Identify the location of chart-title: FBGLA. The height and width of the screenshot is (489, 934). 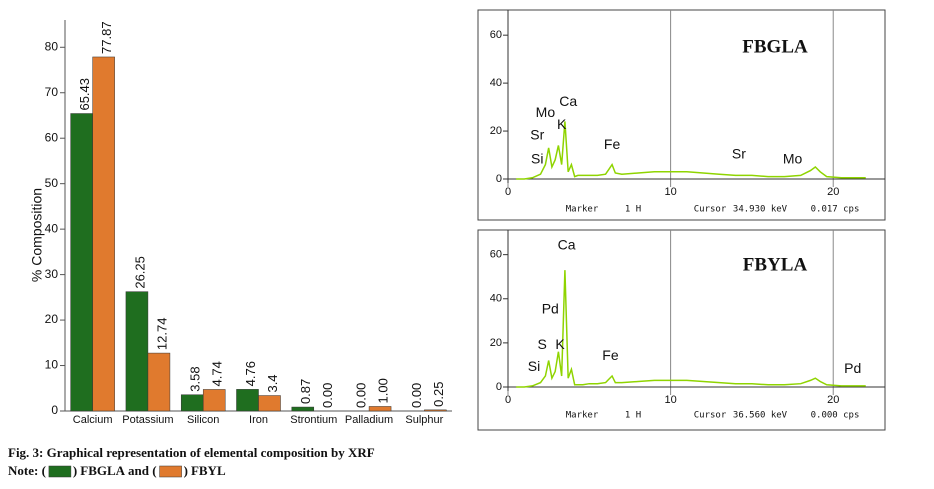
(775, 46).